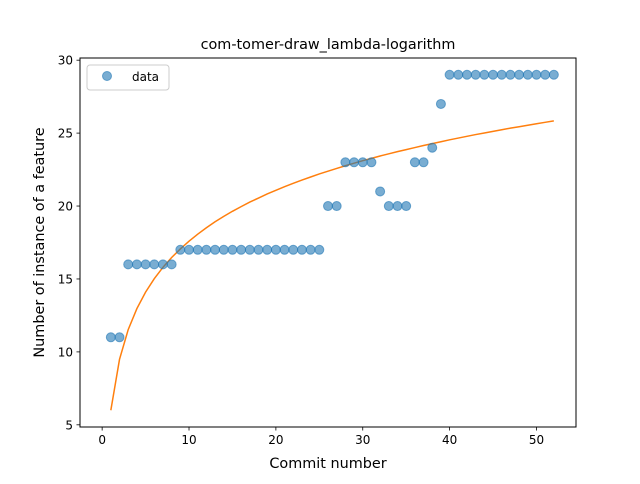 Image resolution: width=640 pixels, height=484 pixels. I want to click on legend-marker-data, so click(107, 76).